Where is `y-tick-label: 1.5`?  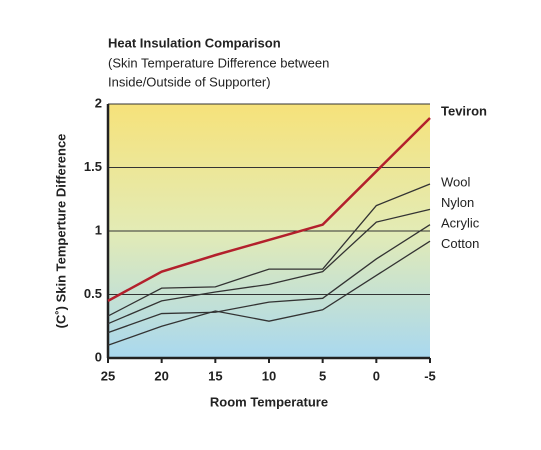
y-tick-label: 1.5 is located at coordinates (93, 166).